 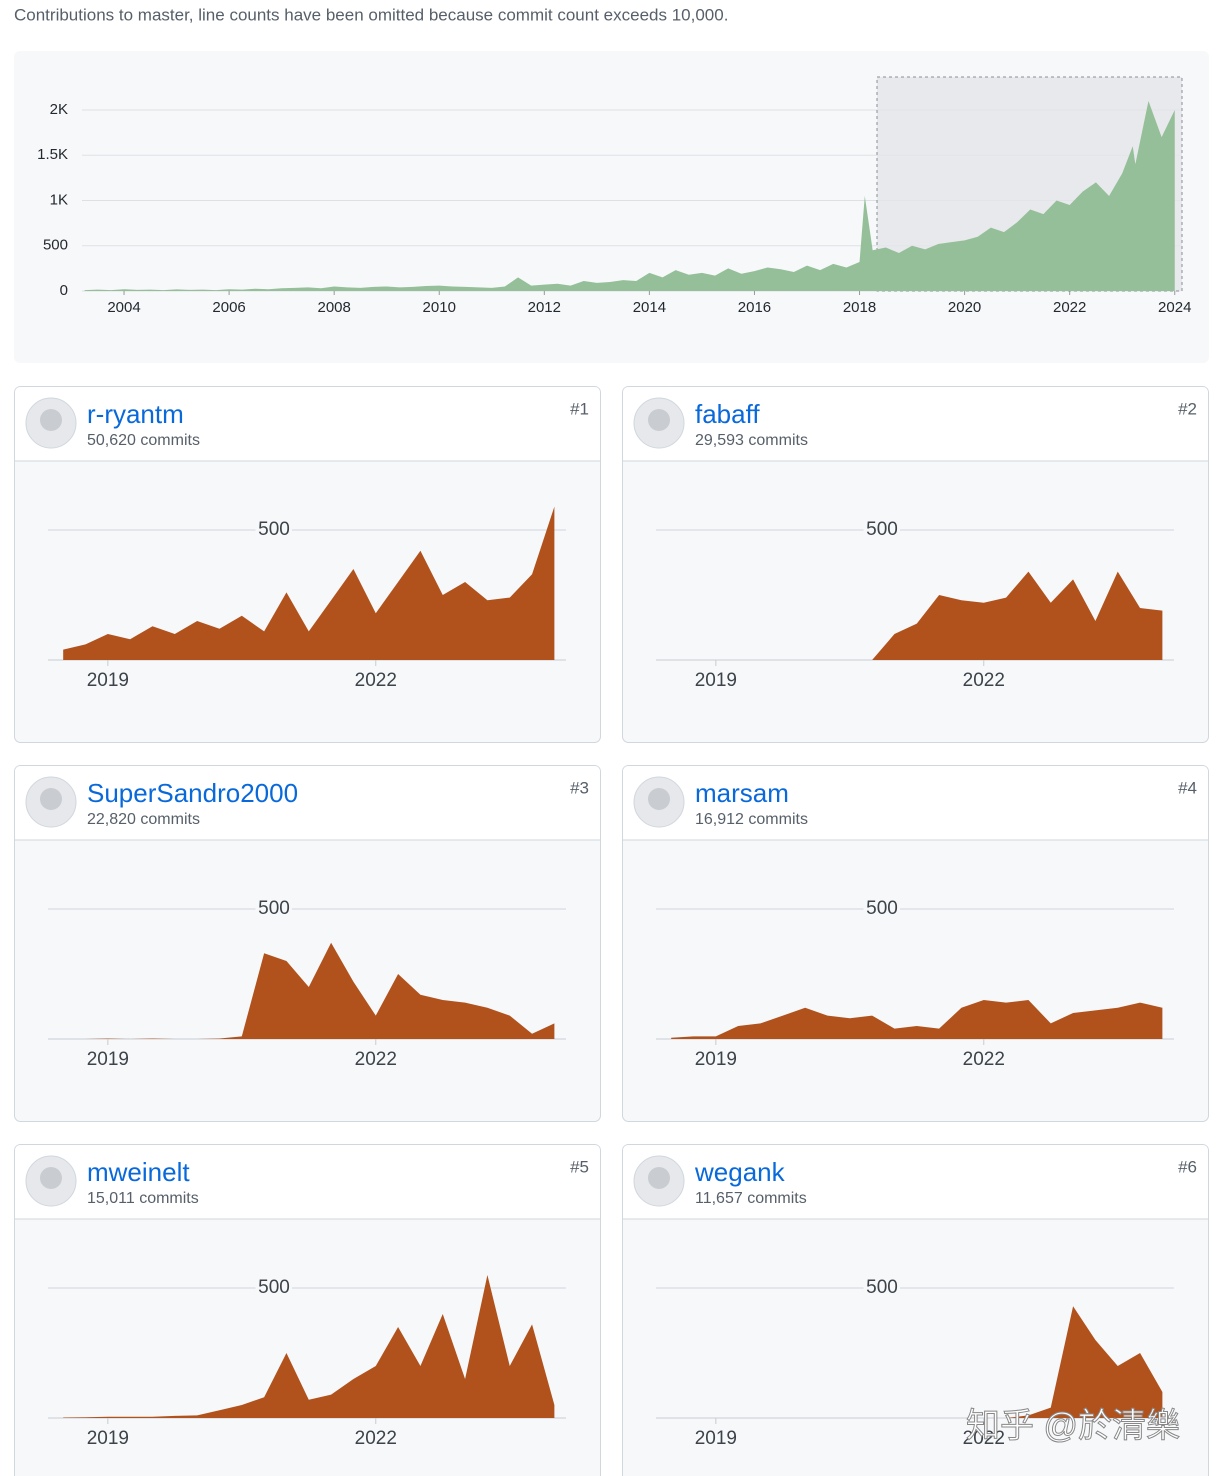 What do you see at coordinates (333, 307) in the screenshot?
I see `x-tick-label: 2008` at bounding box center [333, 307].